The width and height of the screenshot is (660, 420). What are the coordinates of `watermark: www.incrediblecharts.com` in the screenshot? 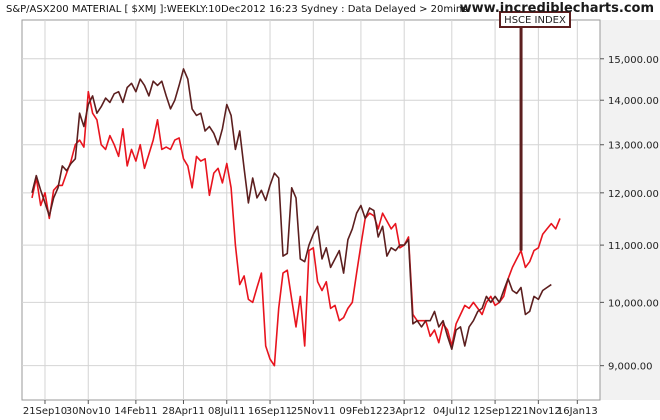 It's located at (557, 8).